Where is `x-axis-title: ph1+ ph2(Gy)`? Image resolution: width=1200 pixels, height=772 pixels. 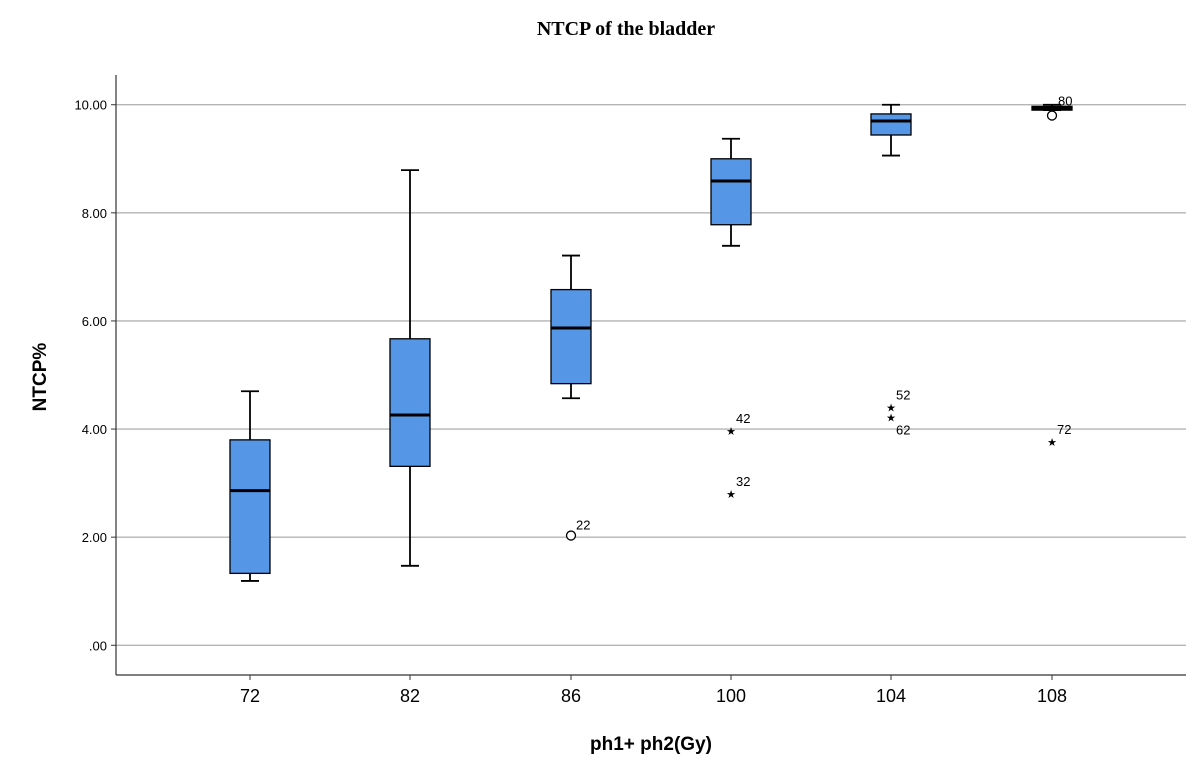
x-axis-title: ph1+ ph2(Gy) is located at coordinates (651, 744).